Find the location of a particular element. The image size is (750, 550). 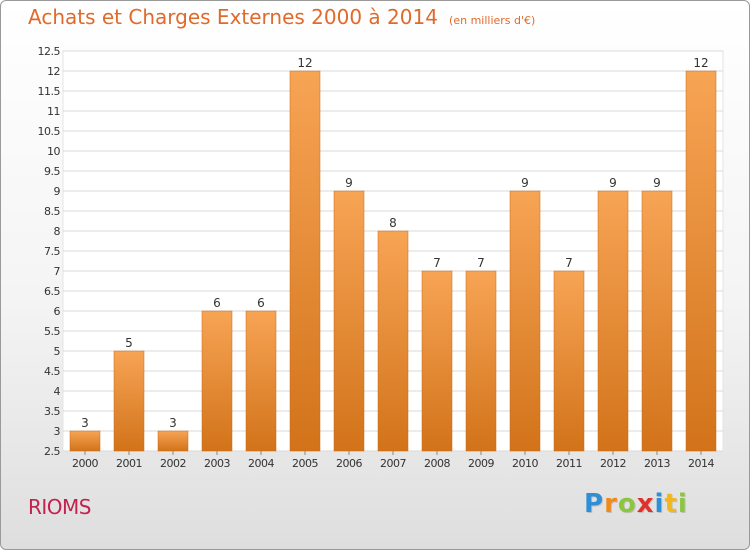

chart-subtitle: (en milliers d'€) is located at coordinates (492, 20).